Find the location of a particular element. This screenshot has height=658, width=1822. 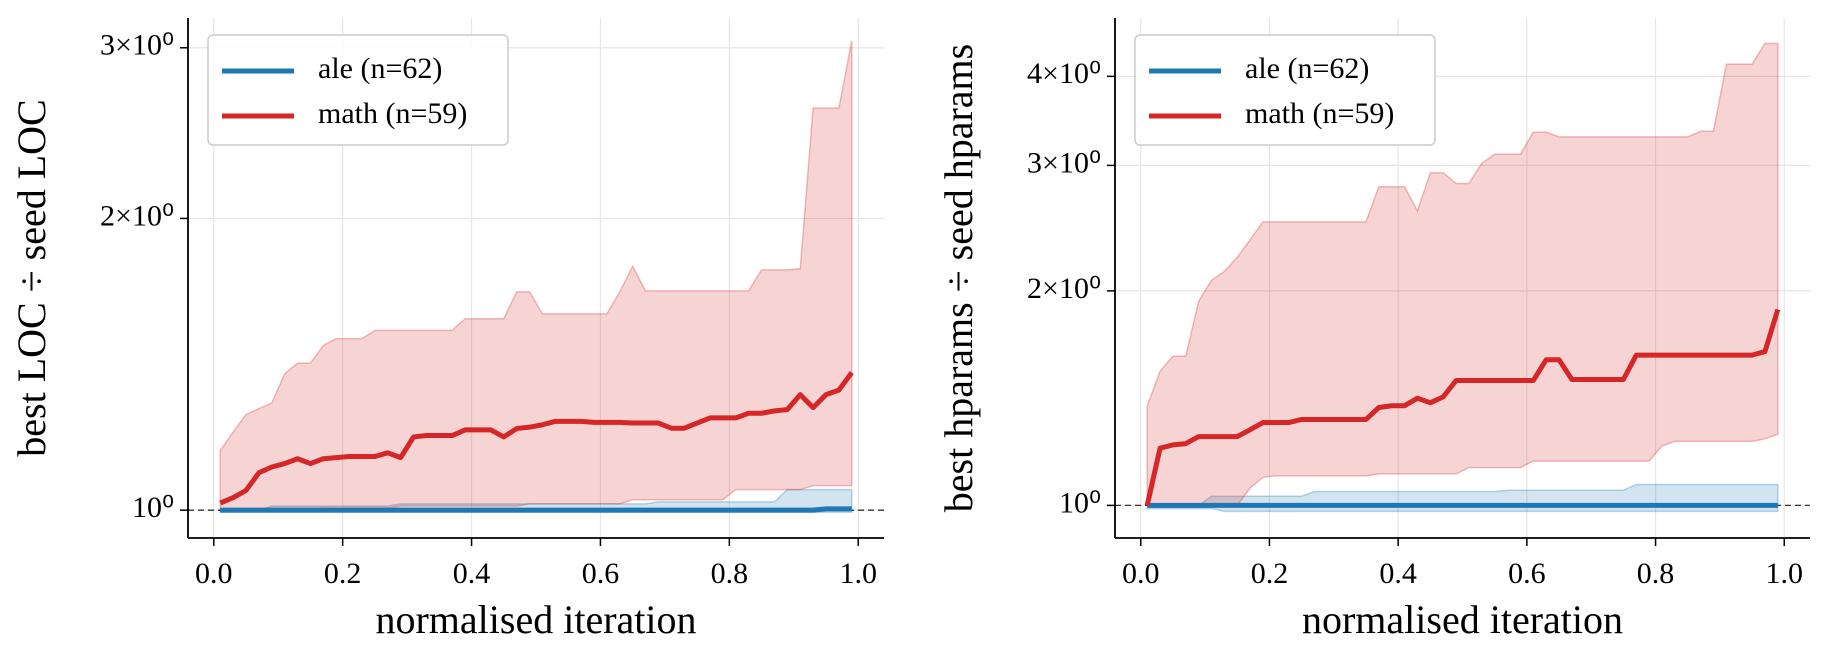

y-axis-label: best LOC ÷ seed LOC is located at coordinates (31, 277).